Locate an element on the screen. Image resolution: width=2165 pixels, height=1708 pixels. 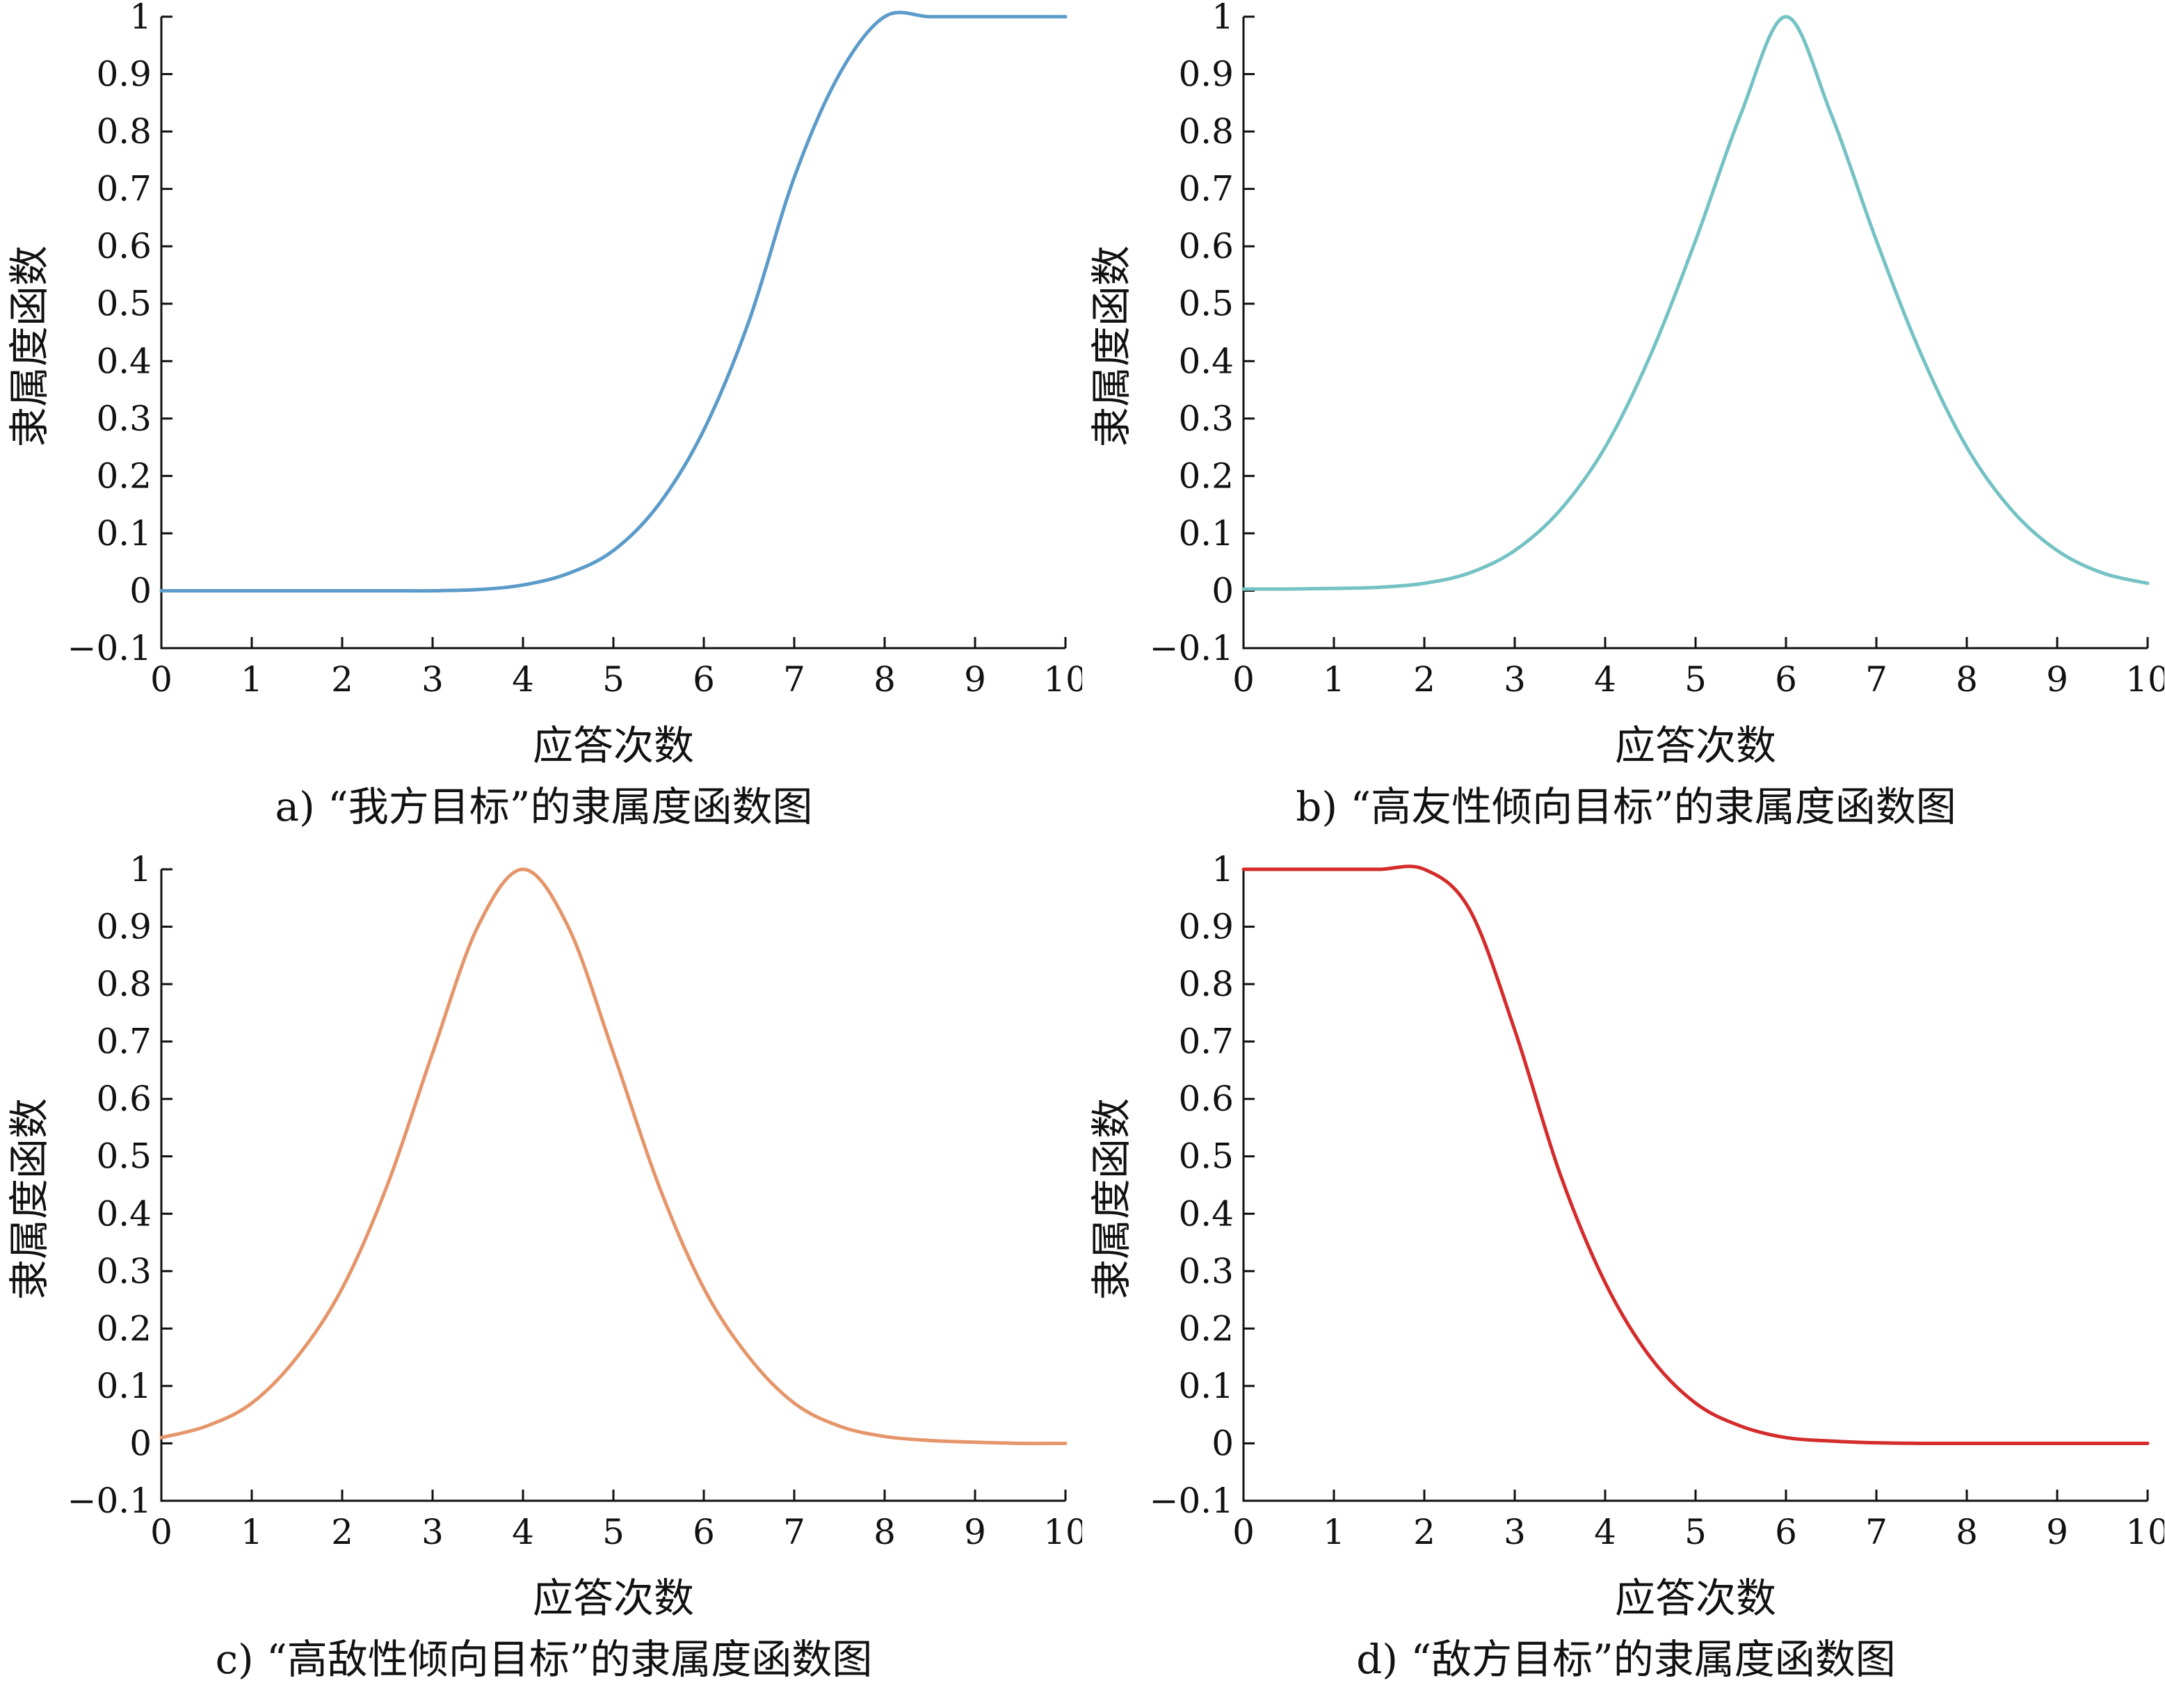
chart-caption: d) “敌方目标”的隶属度函数图 is located at coordinates (1626, 1659).